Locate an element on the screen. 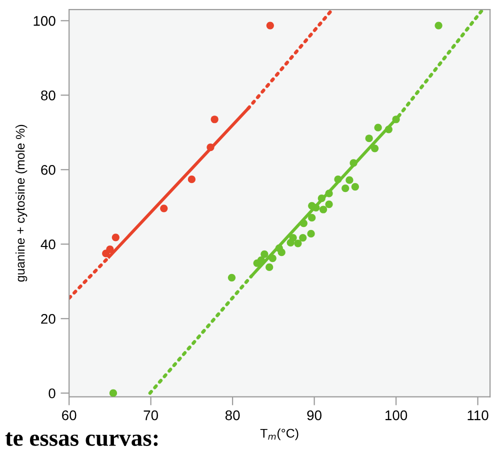 Image resolution: width=497 pixels, height=453 pixels. text: te essas curvas: is located at coordinates (81, 439).